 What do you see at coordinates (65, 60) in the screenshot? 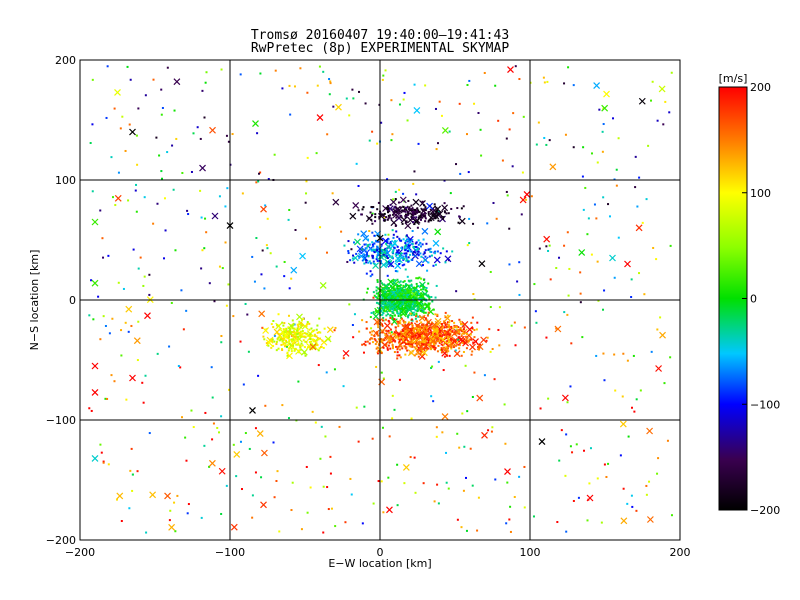
I see `y-tick-label: 200` at bounding box center [65, 60].